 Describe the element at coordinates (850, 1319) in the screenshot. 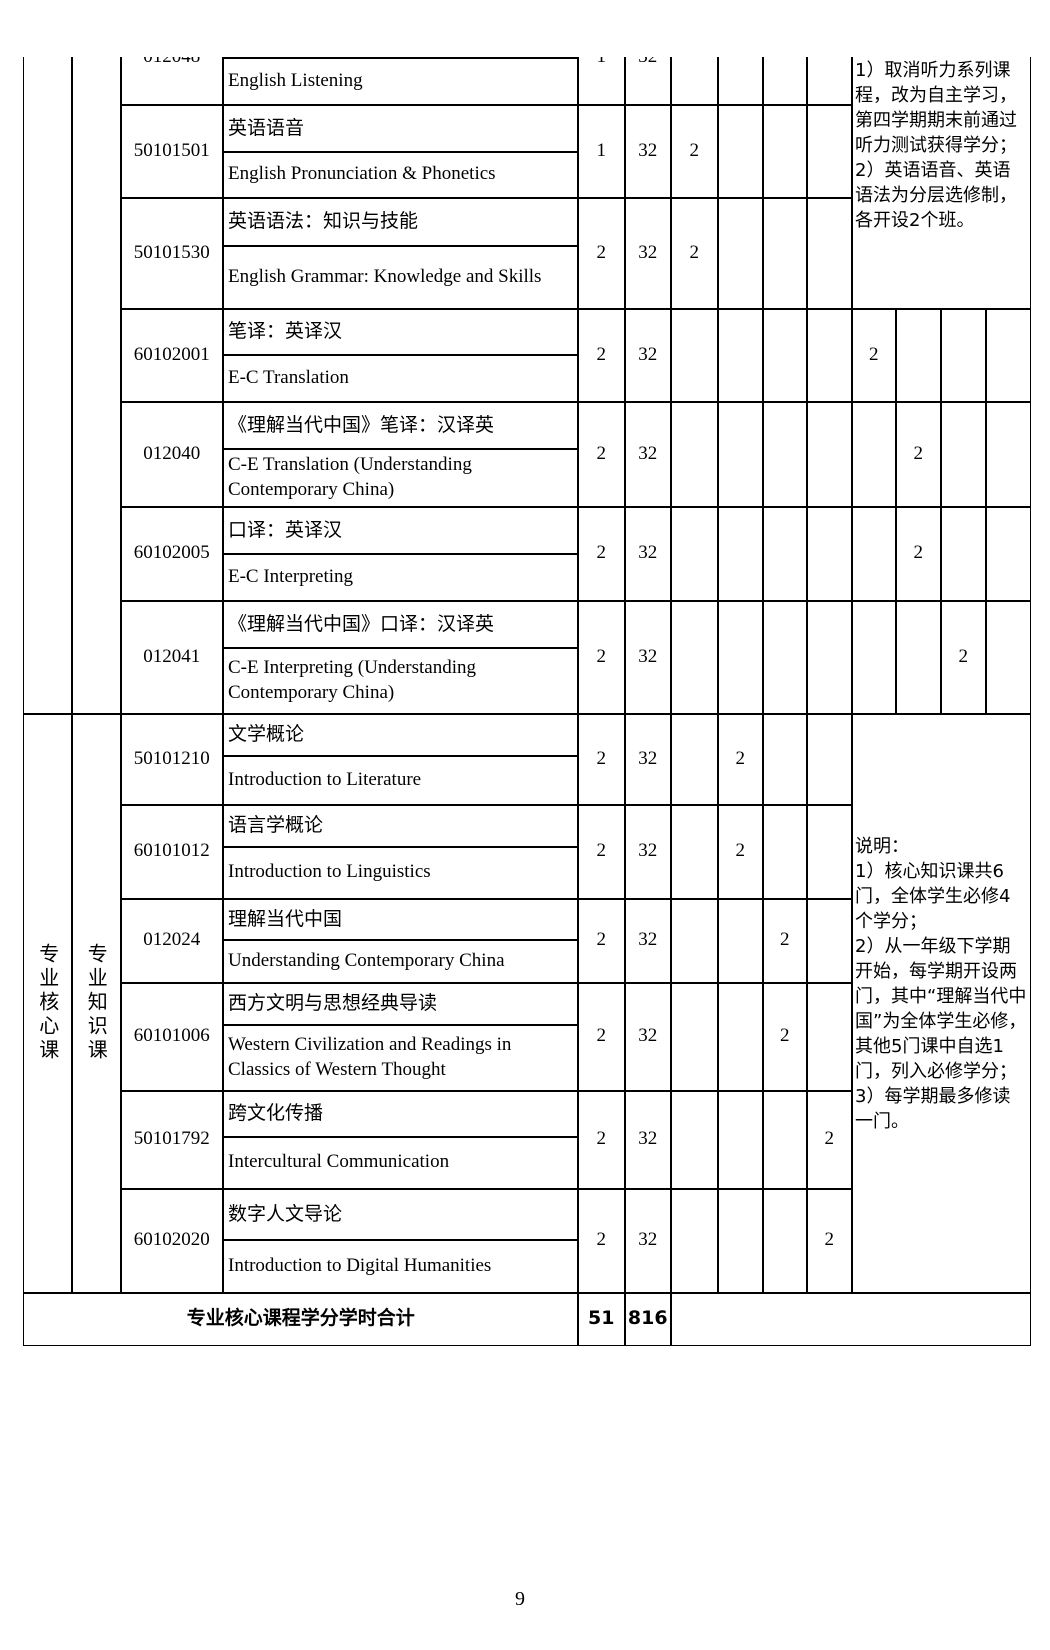

I see `total-empty` at that location.